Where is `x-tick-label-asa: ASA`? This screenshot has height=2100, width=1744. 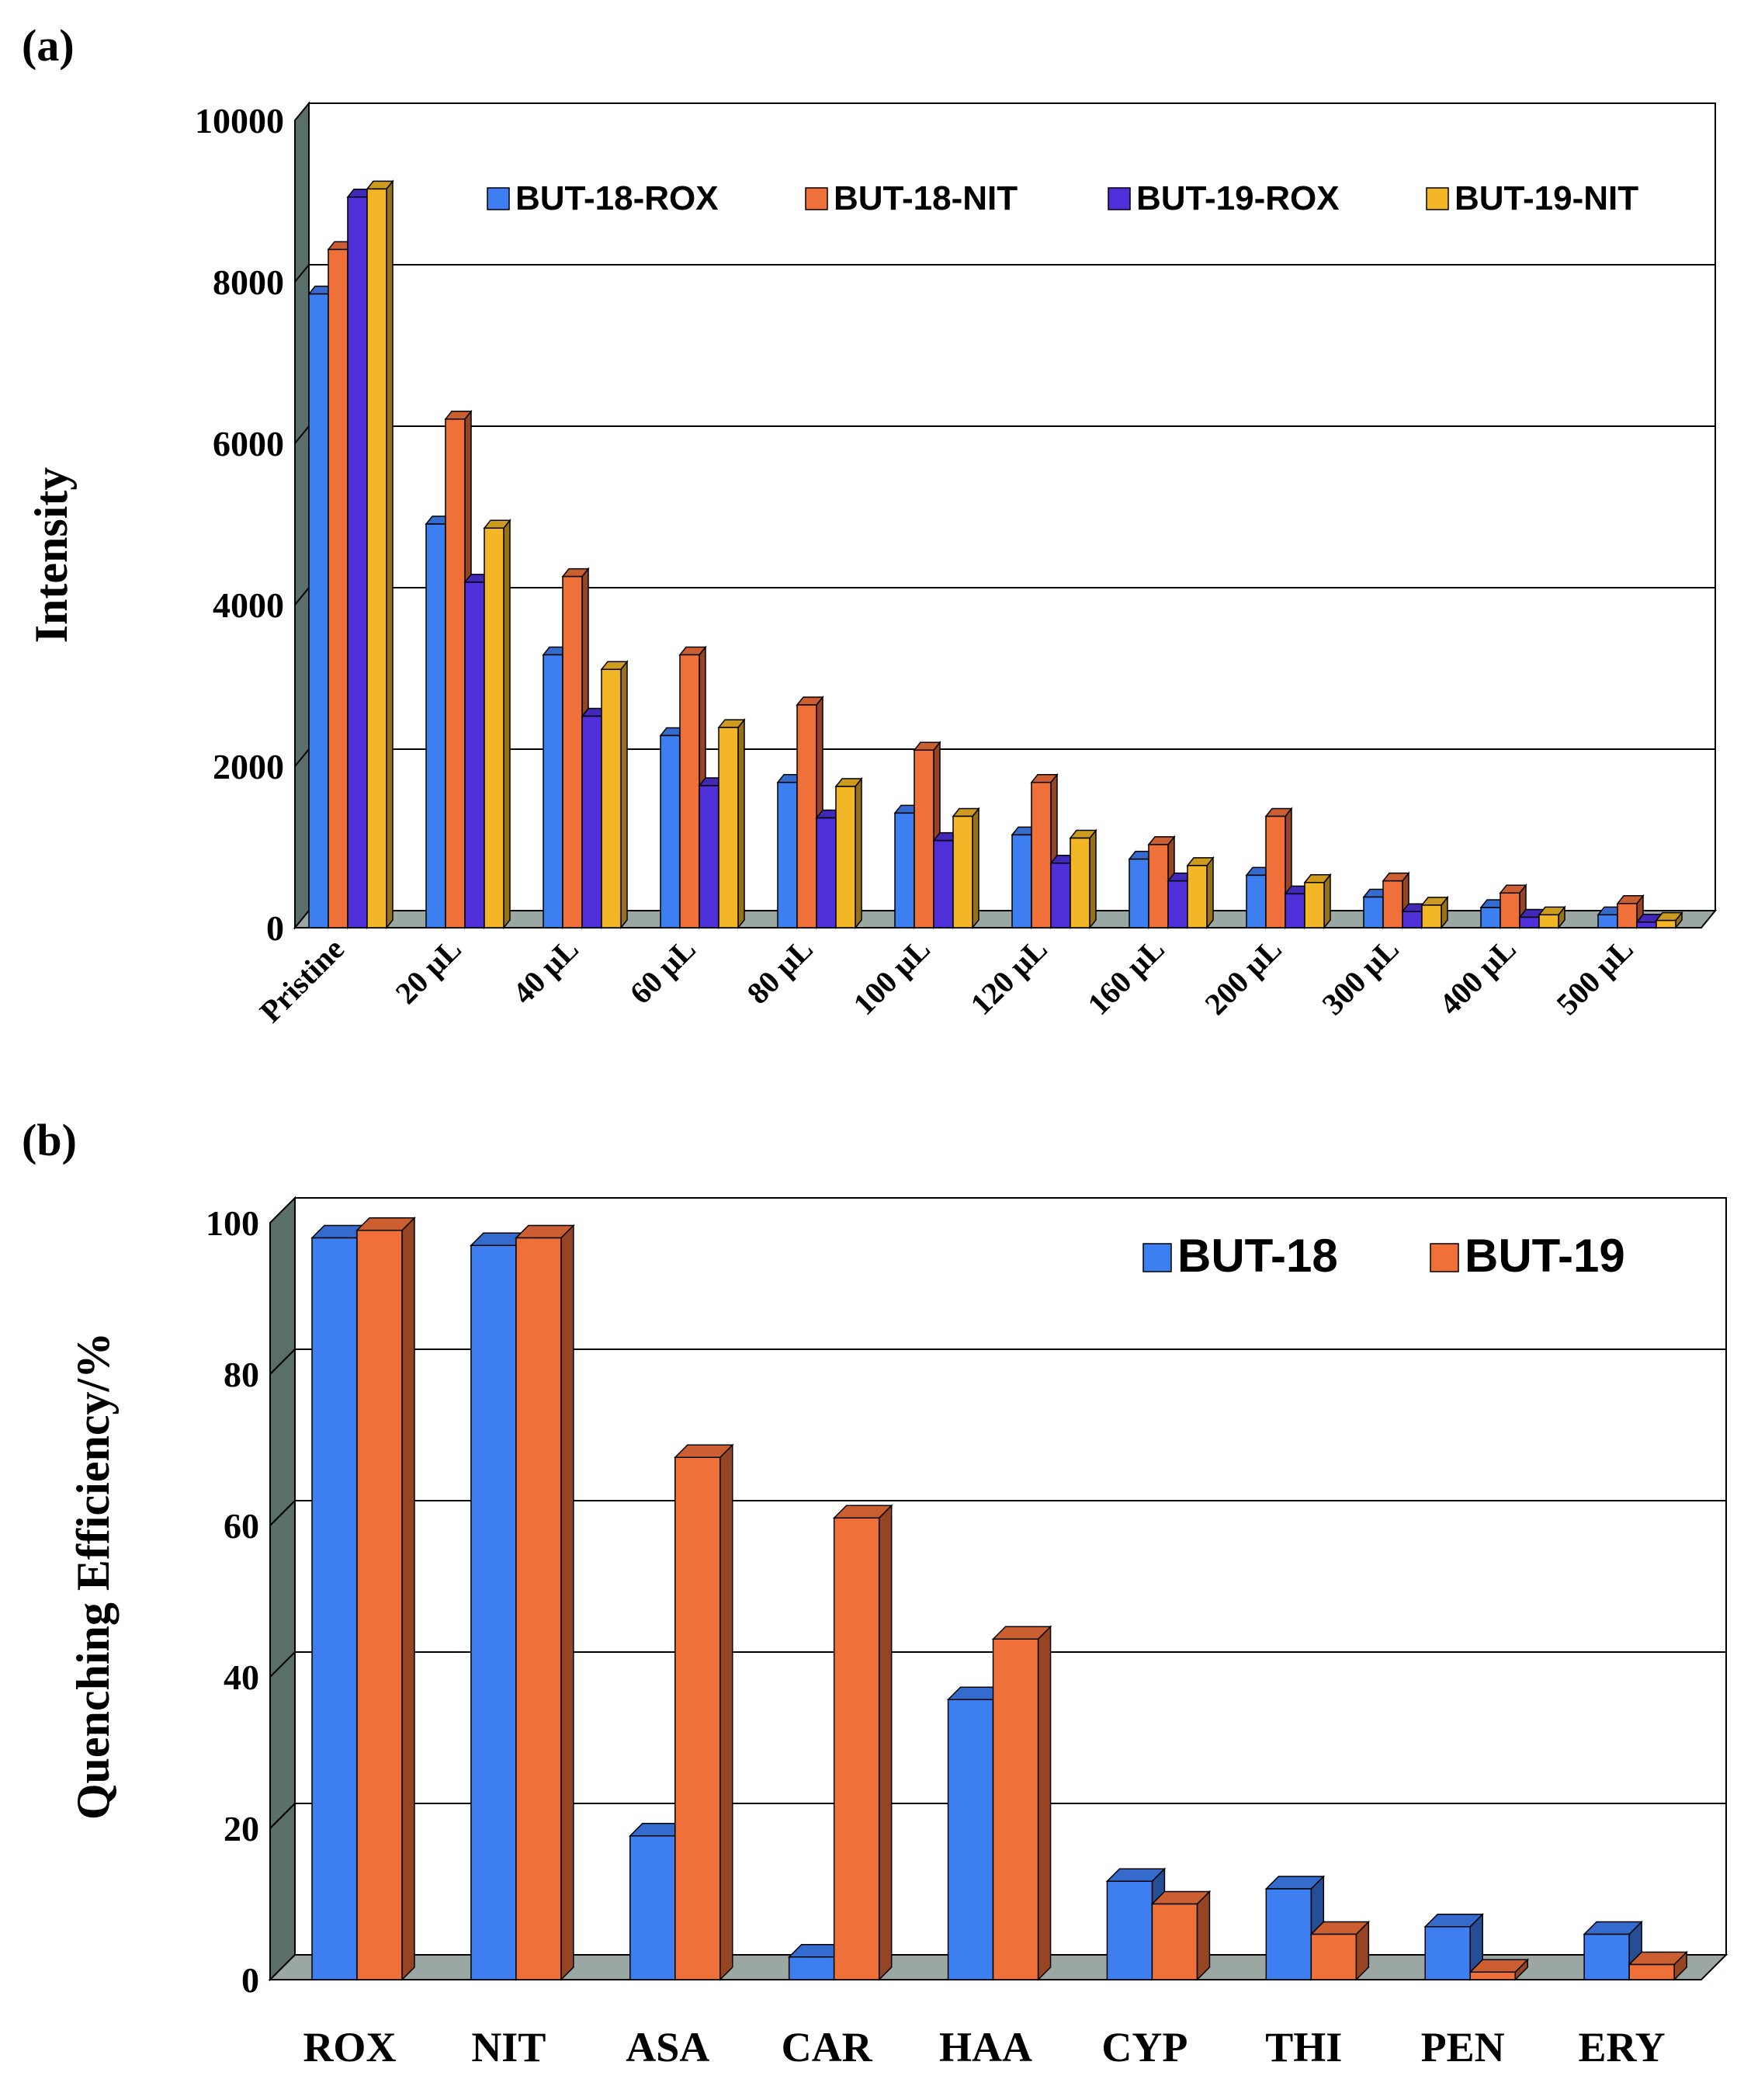 x-tick-label-asa: ASA is located at coordinates (668, 2047).